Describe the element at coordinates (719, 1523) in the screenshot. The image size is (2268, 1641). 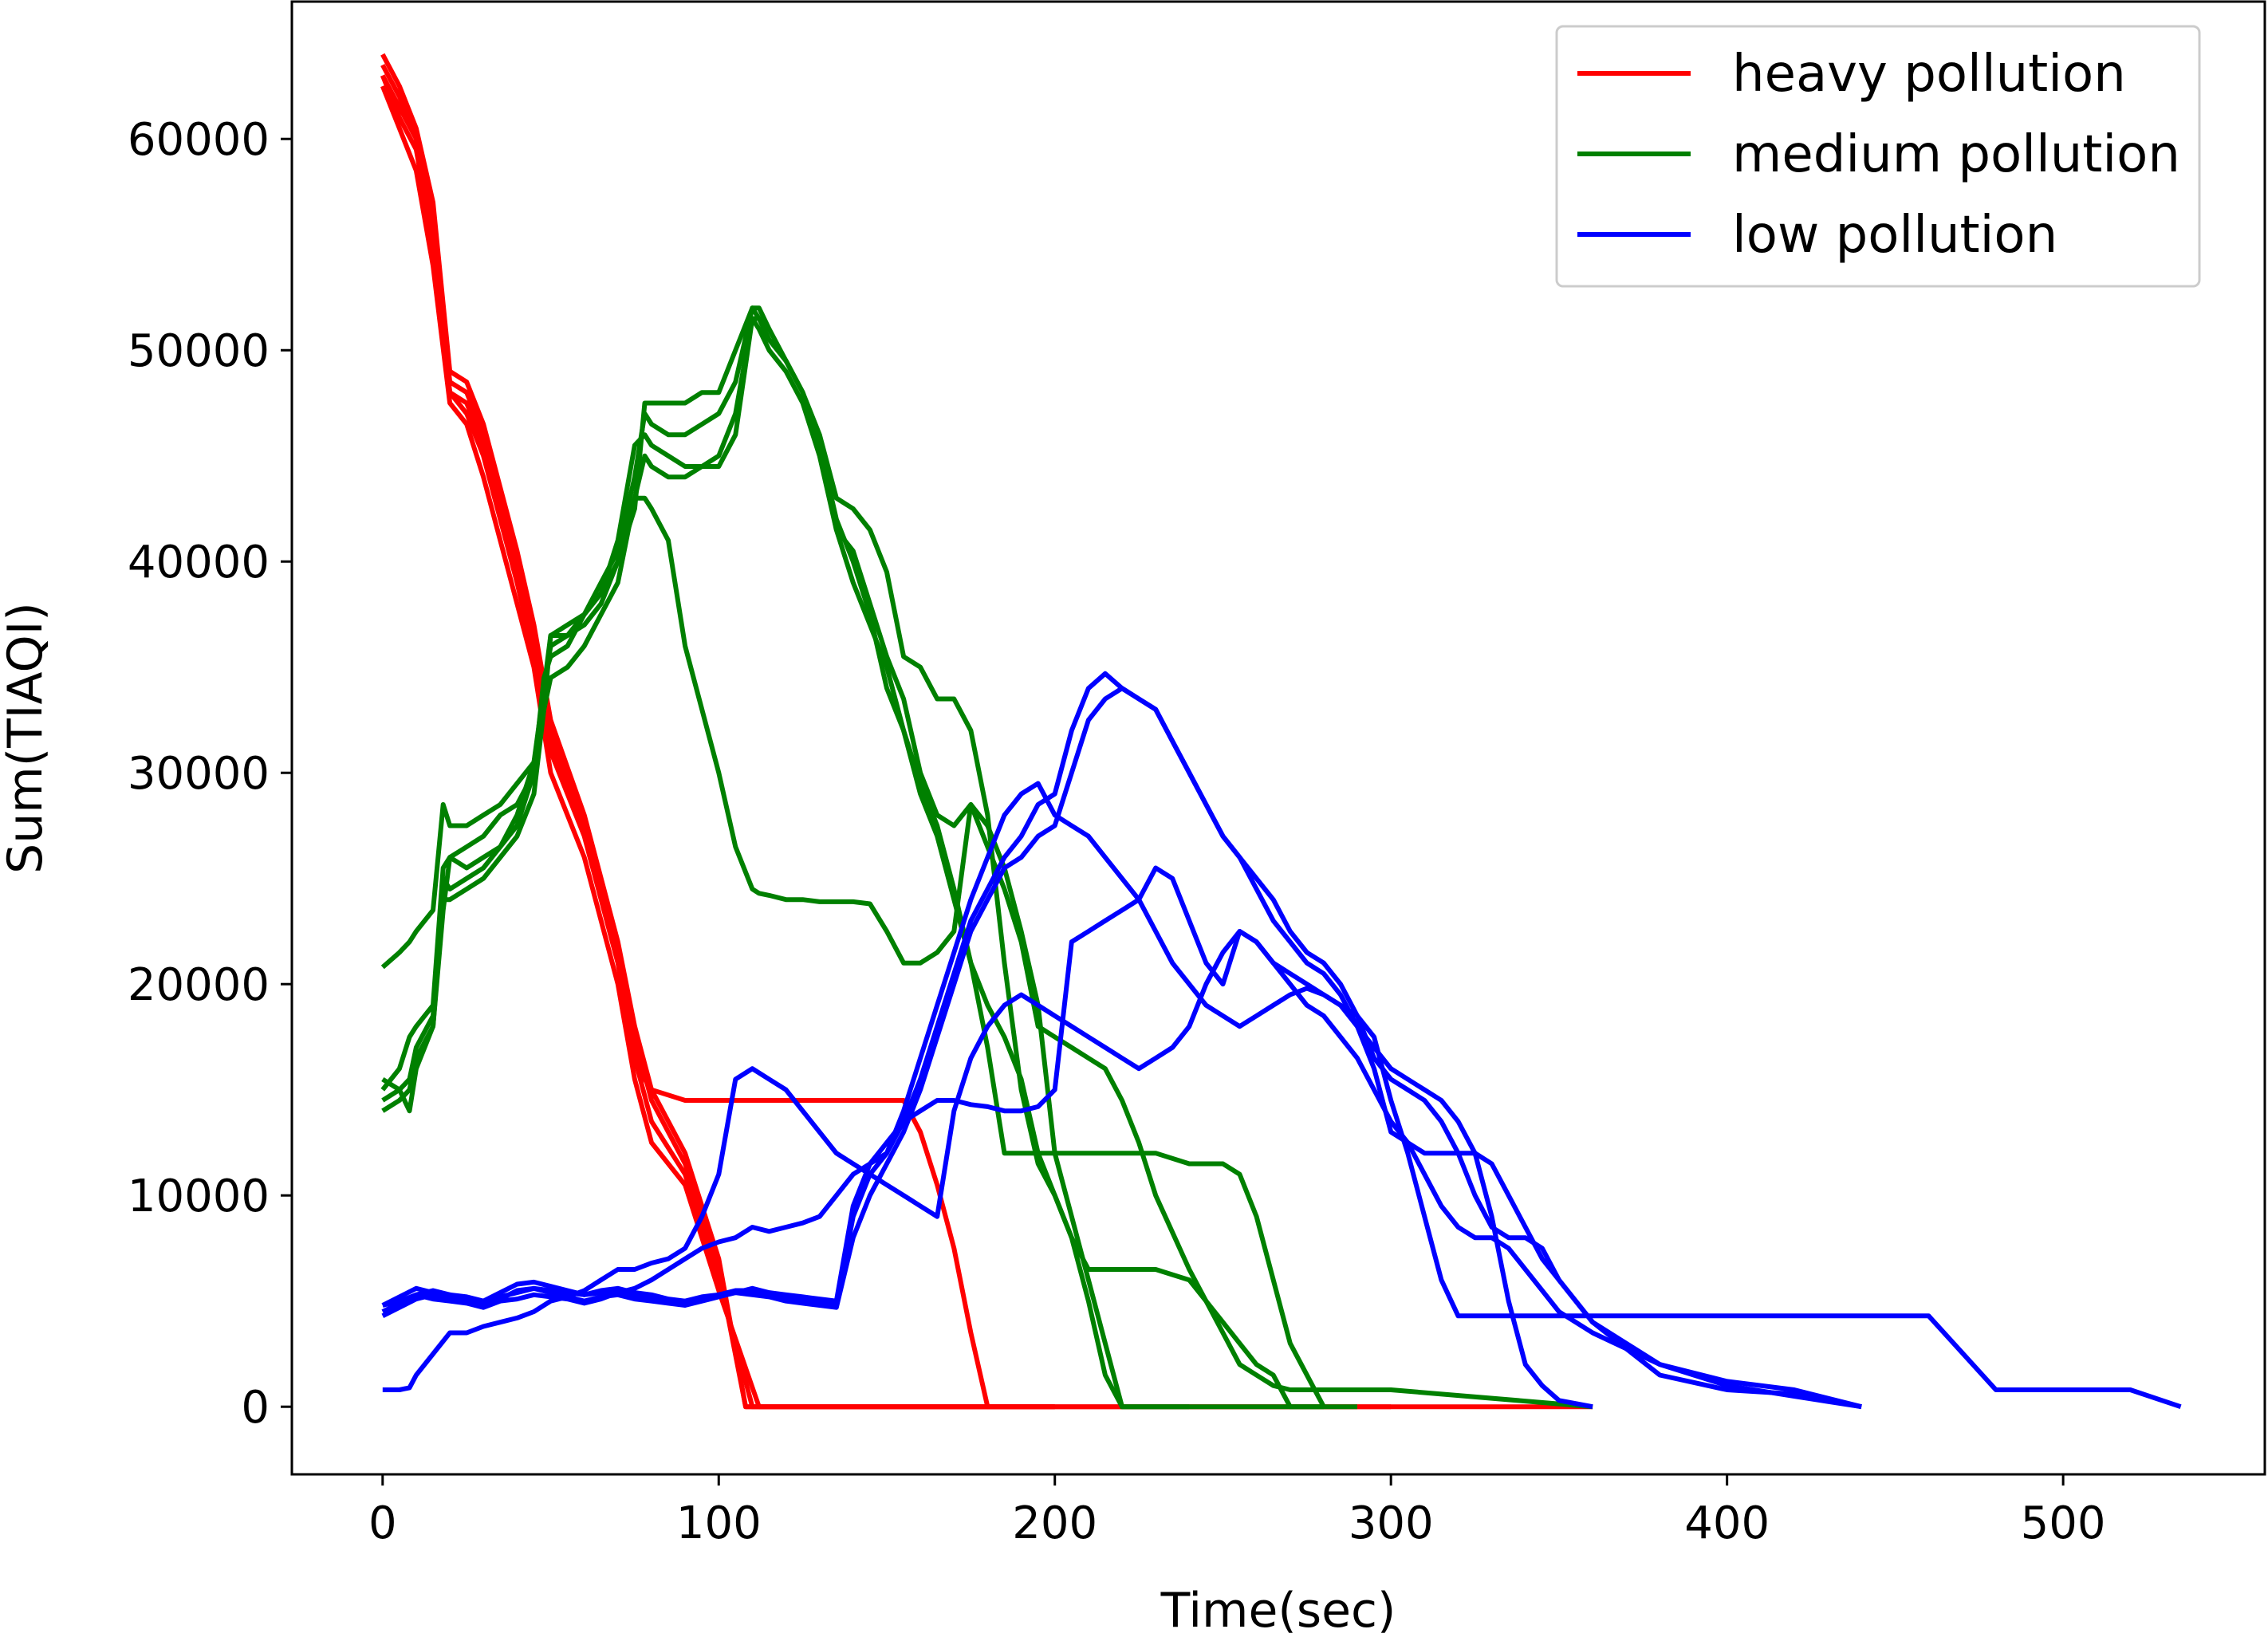
I see `x-tick-label: 100` at that location.